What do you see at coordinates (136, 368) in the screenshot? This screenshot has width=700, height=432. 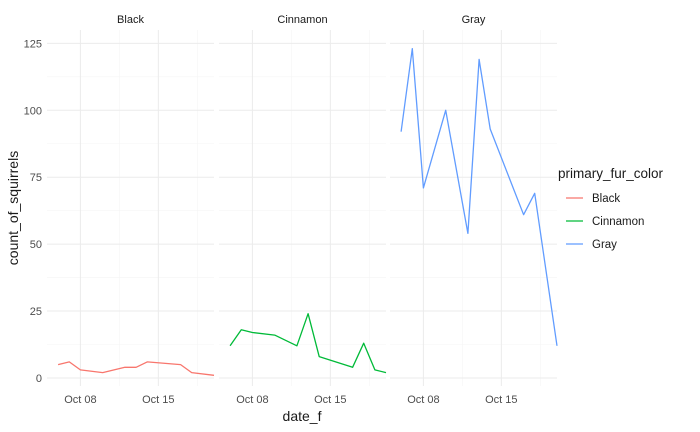 I see `series-line-black` at bounding box center [136, 368].